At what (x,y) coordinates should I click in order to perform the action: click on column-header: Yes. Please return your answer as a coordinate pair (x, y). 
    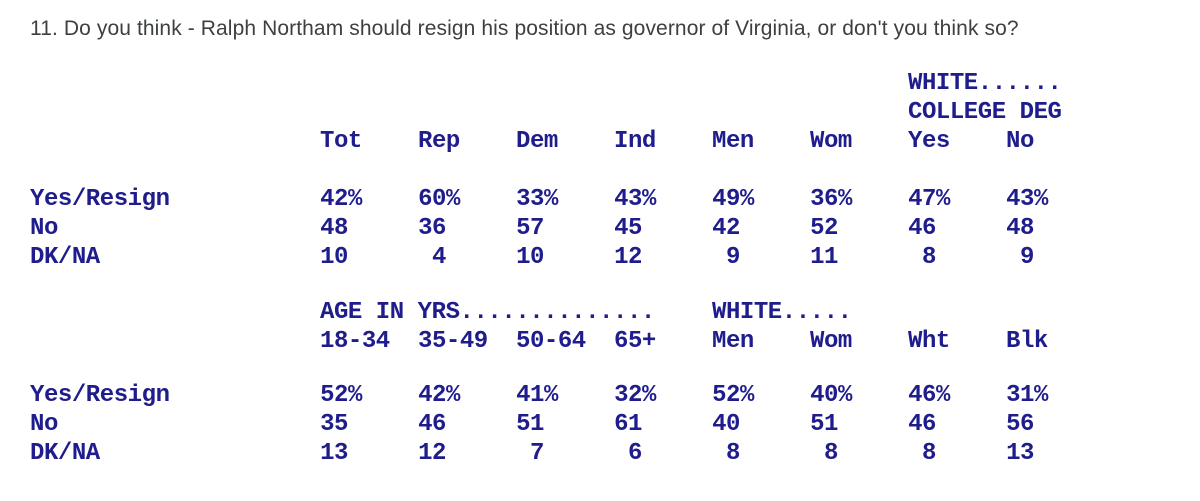
    Looking at the image, I should click on (929, 141).